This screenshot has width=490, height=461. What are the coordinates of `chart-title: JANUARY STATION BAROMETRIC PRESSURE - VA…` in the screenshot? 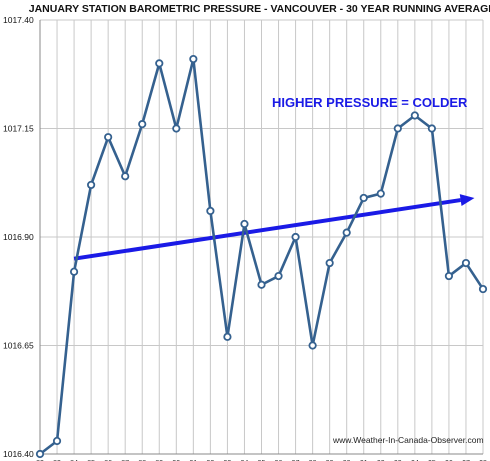 It's located at (259, 9).